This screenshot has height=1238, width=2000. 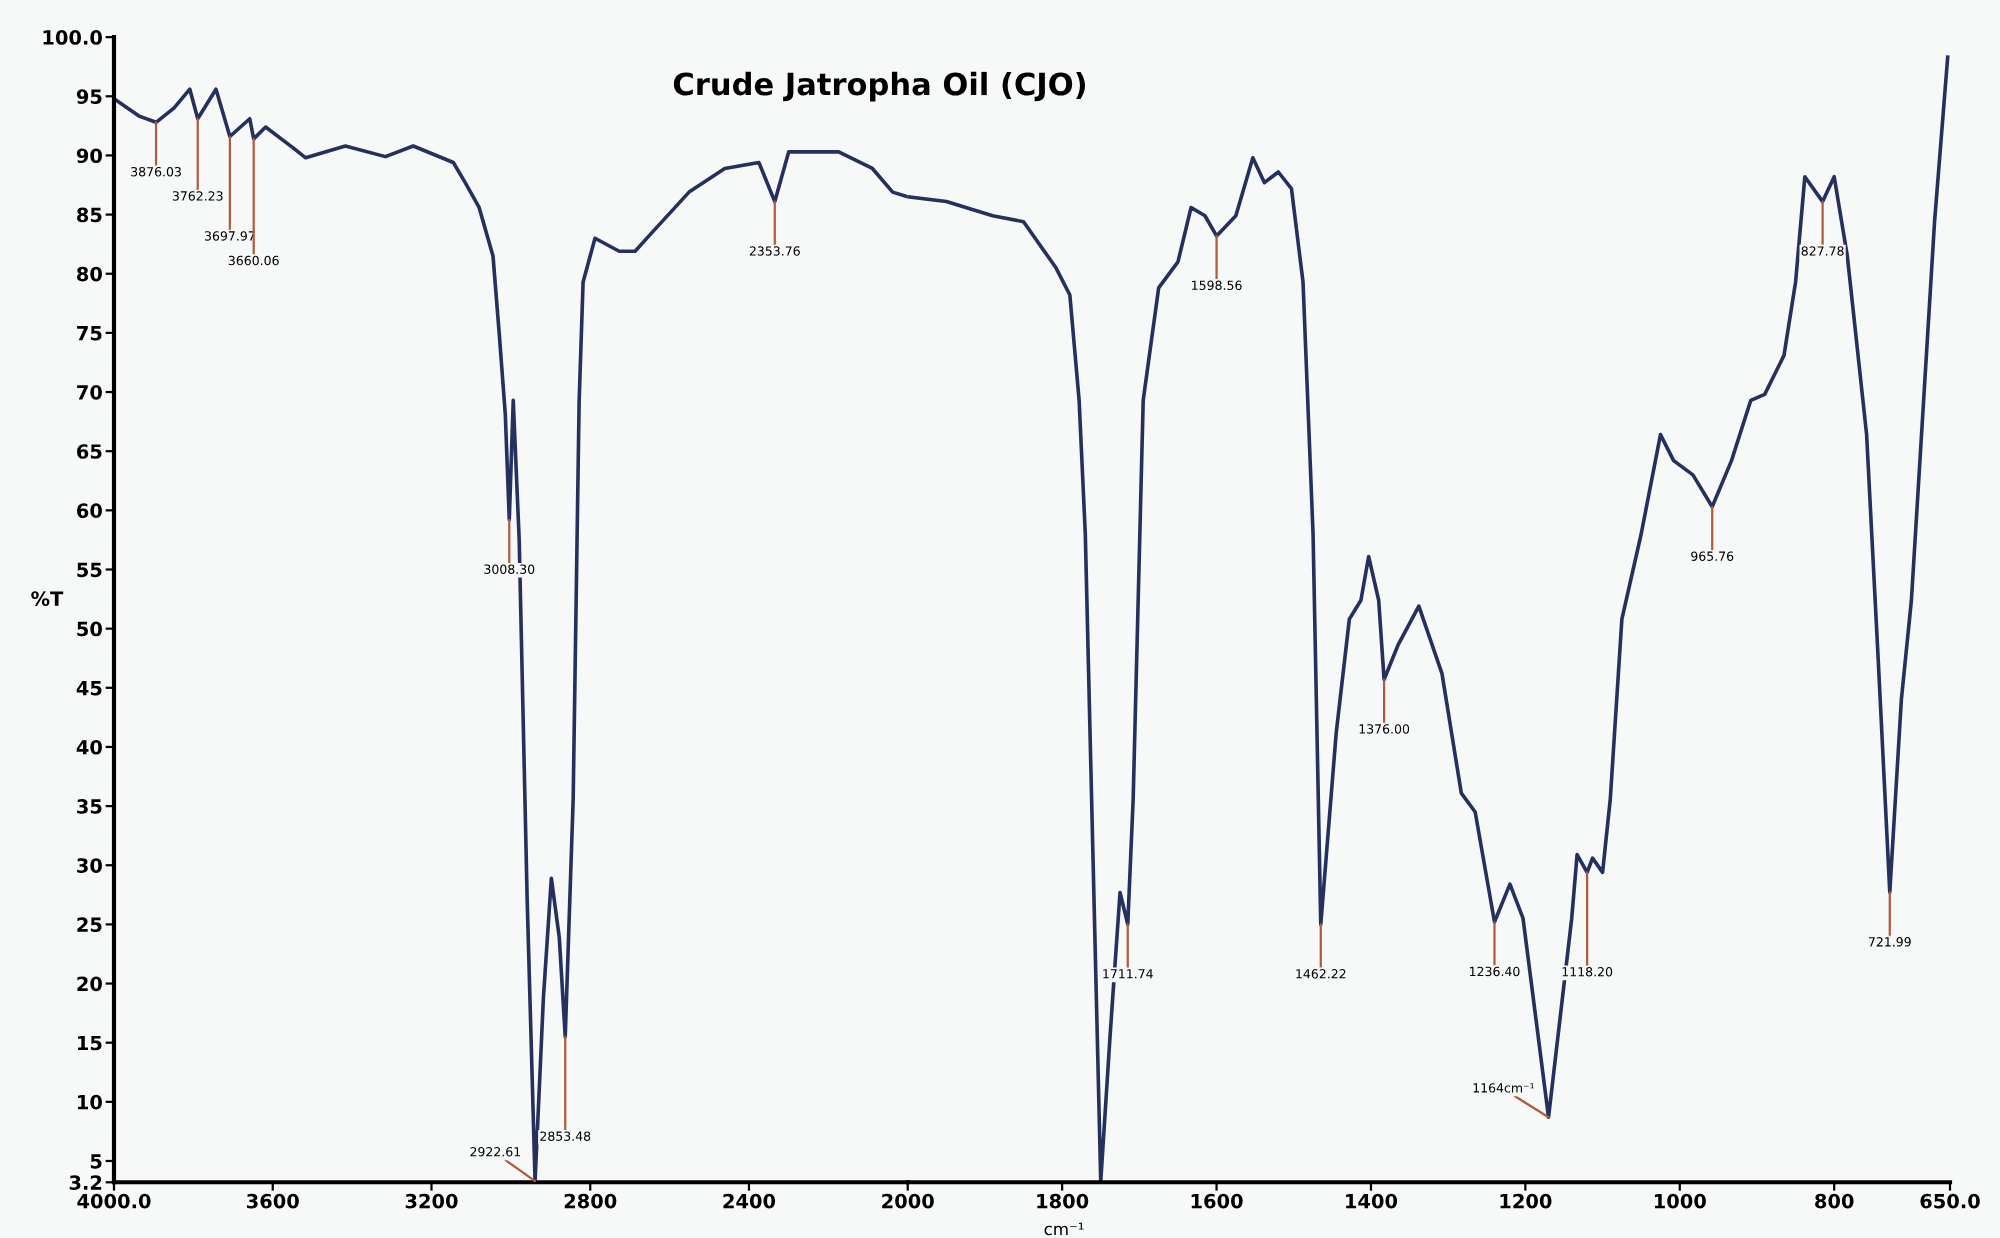 What do you see at coordinates (89, 333) in the screenshot?
I see `y-tick-label: 75` at bounding box center [89, 333].